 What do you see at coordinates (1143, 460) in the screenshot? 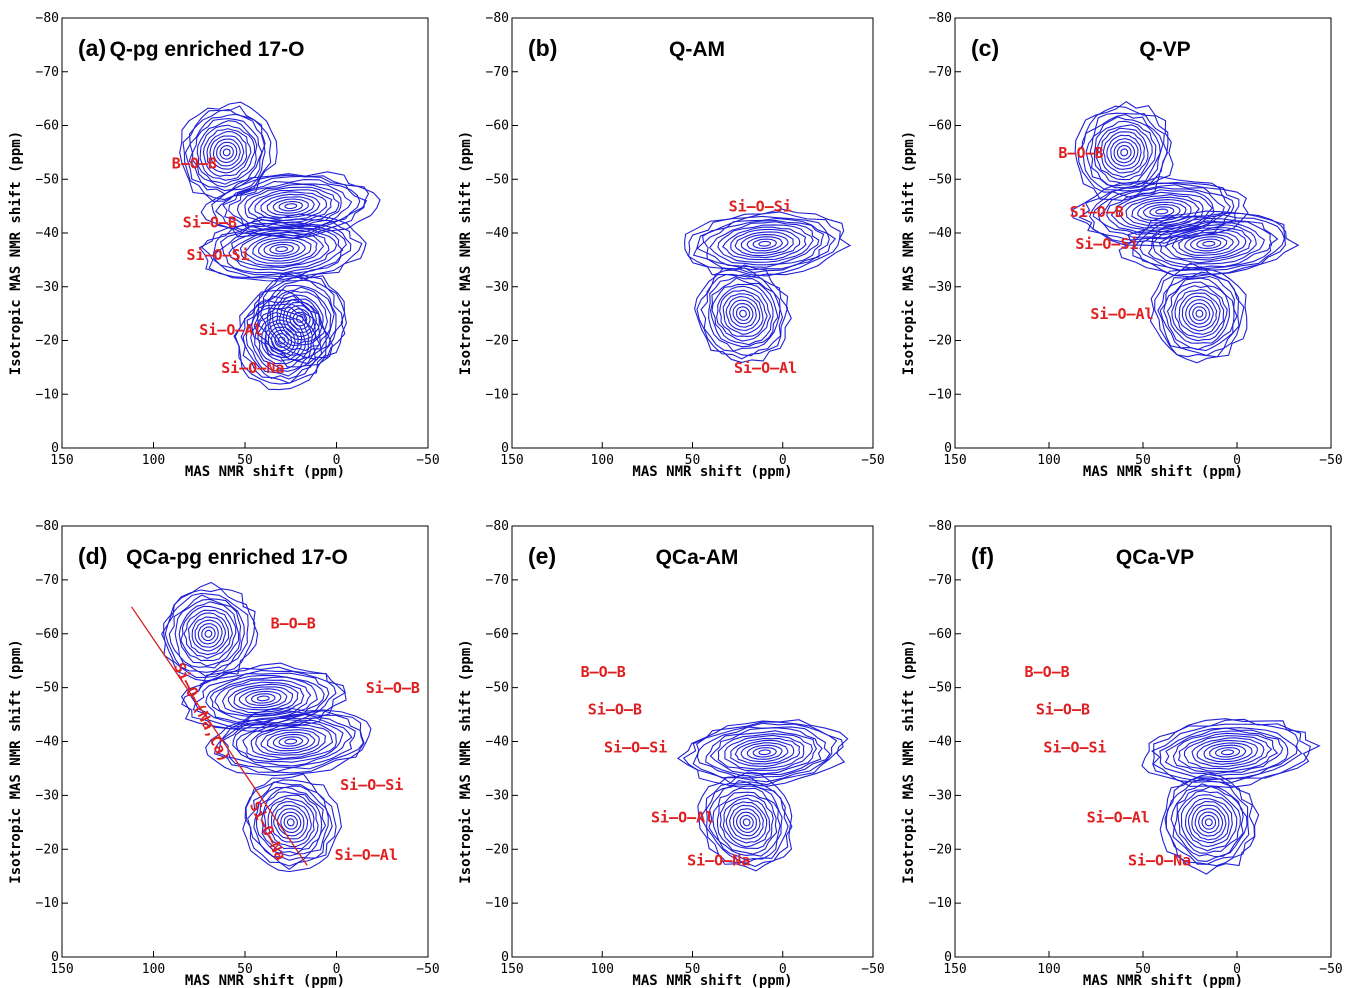
I see `x-tick-label: 50` at bounding box center [1143, 460].